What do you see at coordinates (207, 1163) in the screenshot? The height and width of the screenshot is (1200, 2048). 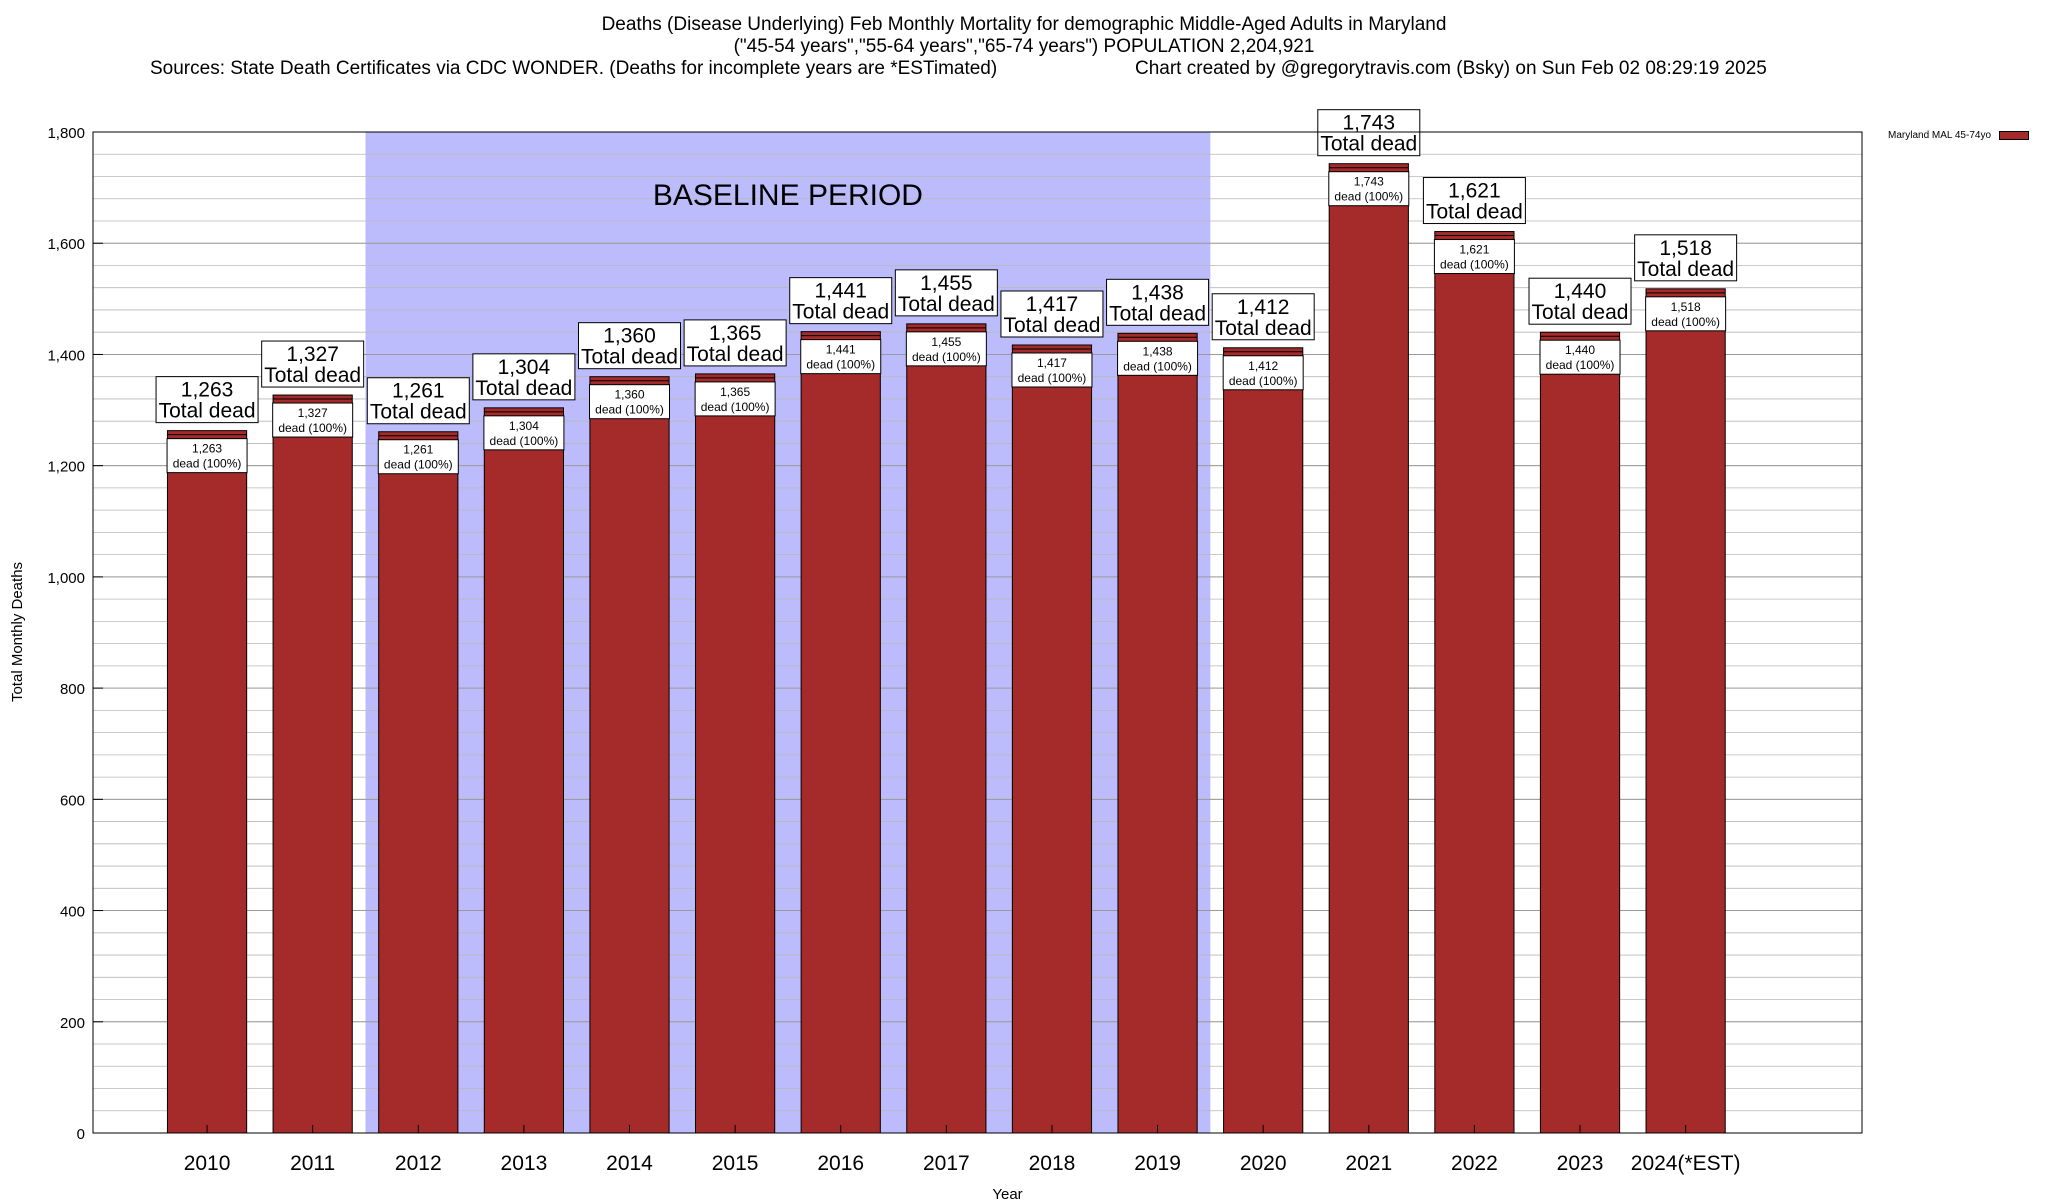 I see `x-tick-label: 2010` at bounding box center [207, 1163].